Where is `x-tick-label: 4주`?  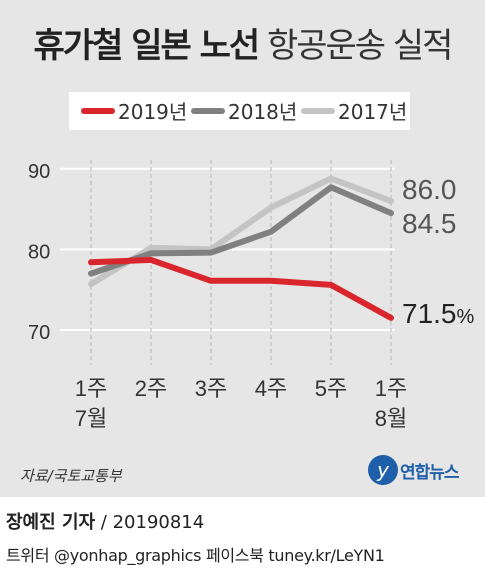
x-tick-label: 4주 is located at coordinates (271, 388).